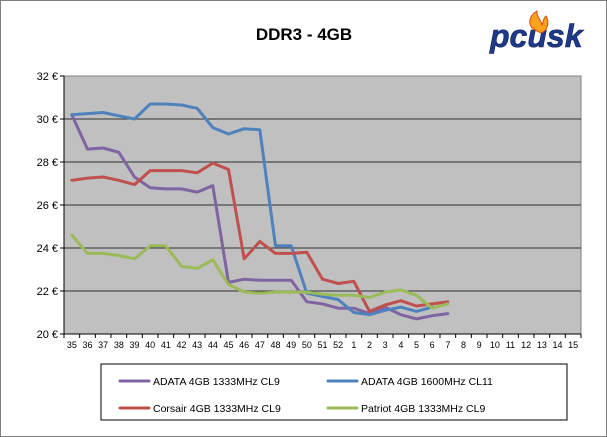 The image size is (607, 437). Describe the element at coordinates (275, 345) in the screenshot. I see `x-tick-label: 48` at that location.